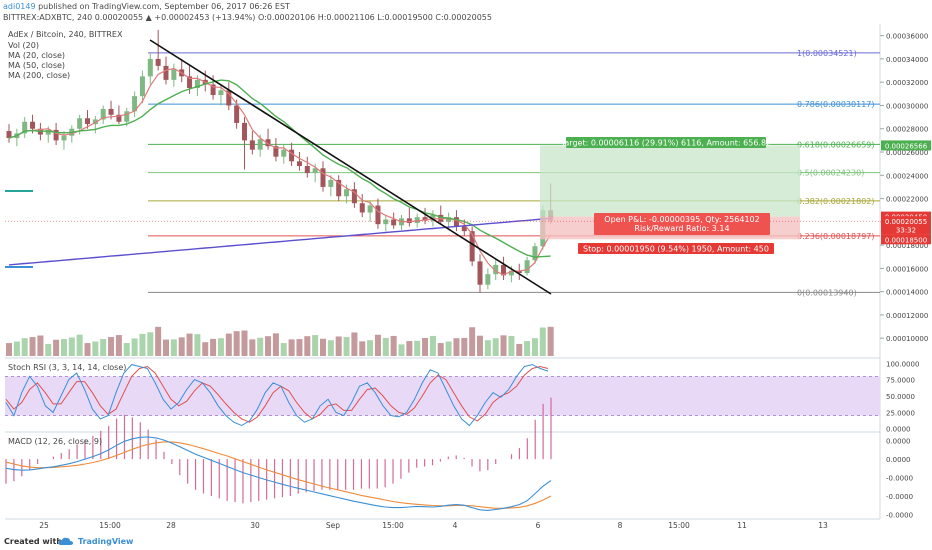 The width and height of the screenshot is (932, 550). What do you see at coordinates (278, 475) in the screenshot?
I see `macd-signal-line` at bounding box center [278, 475].